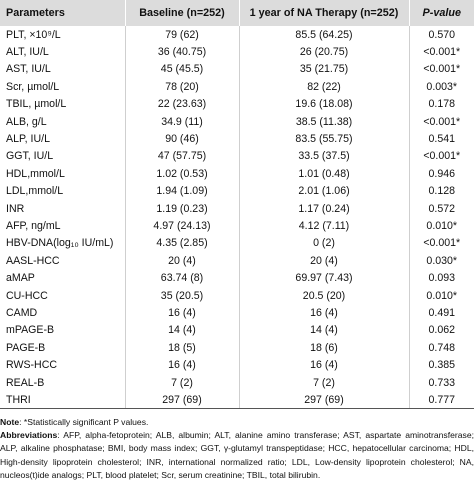 The height and width of the screenshot is (484, 474). I want to click on header-therapy: 1 year of NA Therapy (n=252), so click(323, 13).